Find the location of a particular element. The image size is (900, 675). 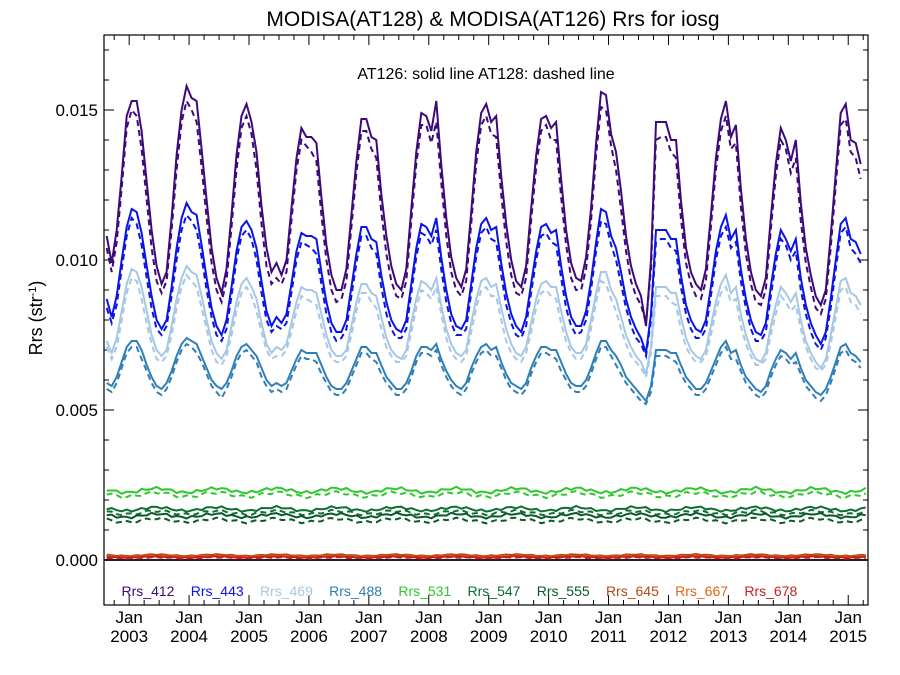

series-line-rrs_488-solid is located at coordinates (484, 370).